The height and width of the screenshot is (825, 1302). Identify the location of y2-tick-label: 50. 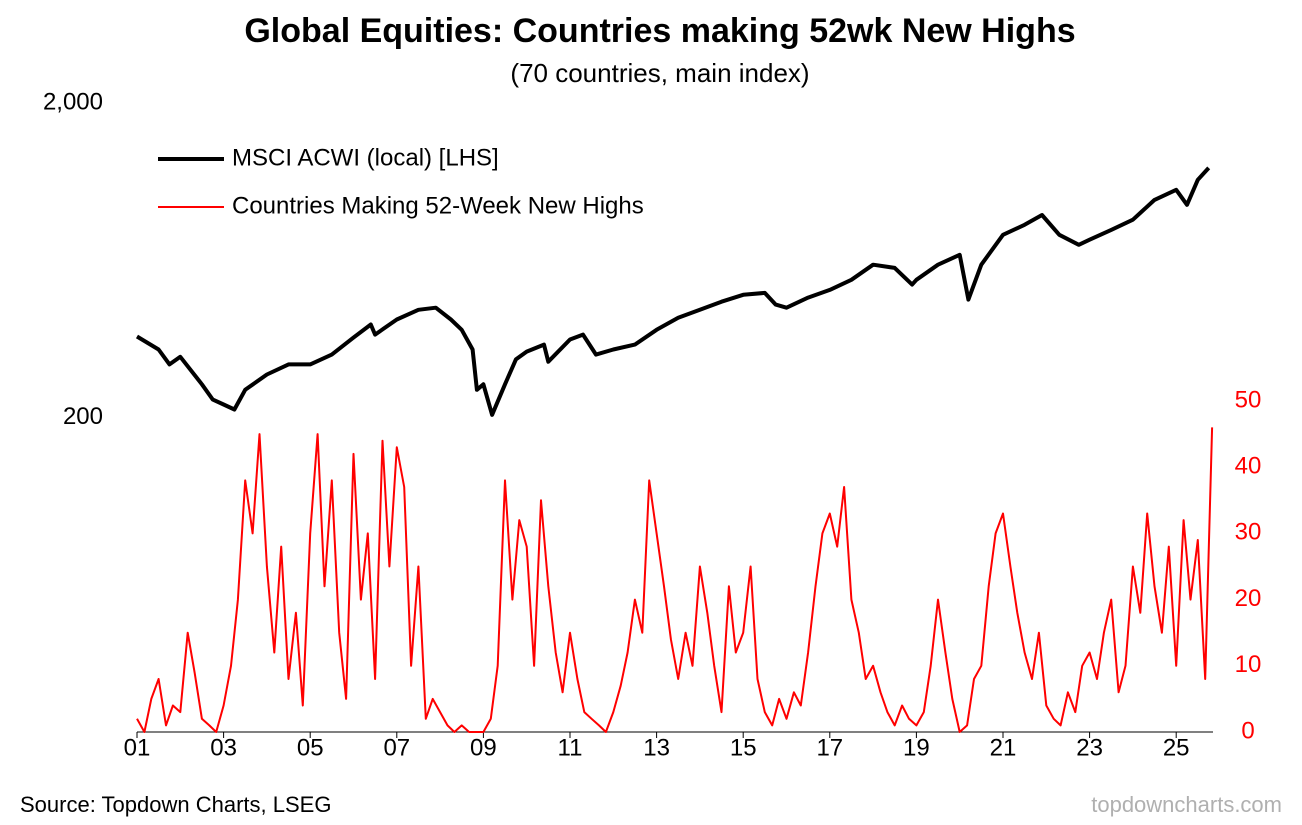
(1248, 399).